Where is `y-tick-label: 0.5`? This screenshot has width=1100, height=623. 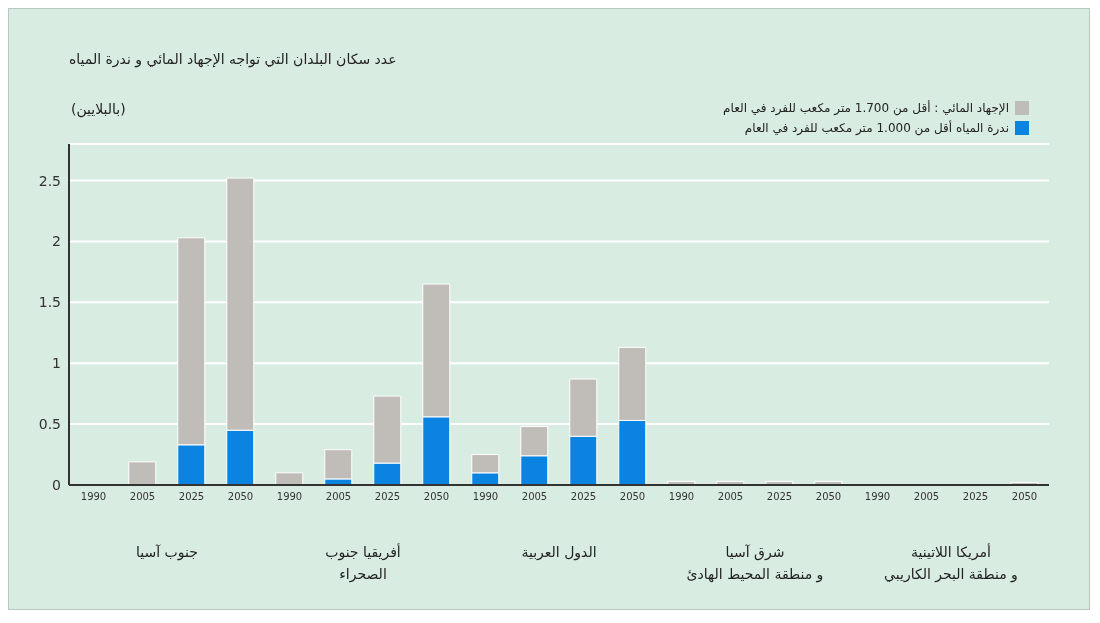 y-tick-label: 0.5 is located at coordinates (49, 424).